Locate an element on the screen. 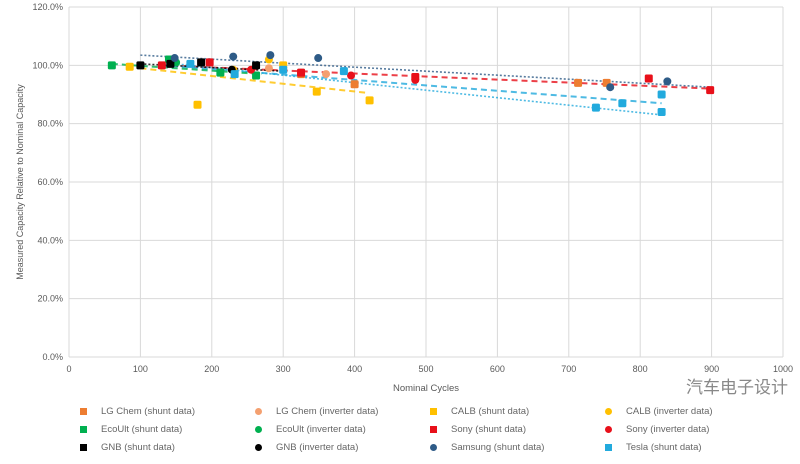  legend-label: EcoUlt (inverter data) is located at coordinates (321, 429).